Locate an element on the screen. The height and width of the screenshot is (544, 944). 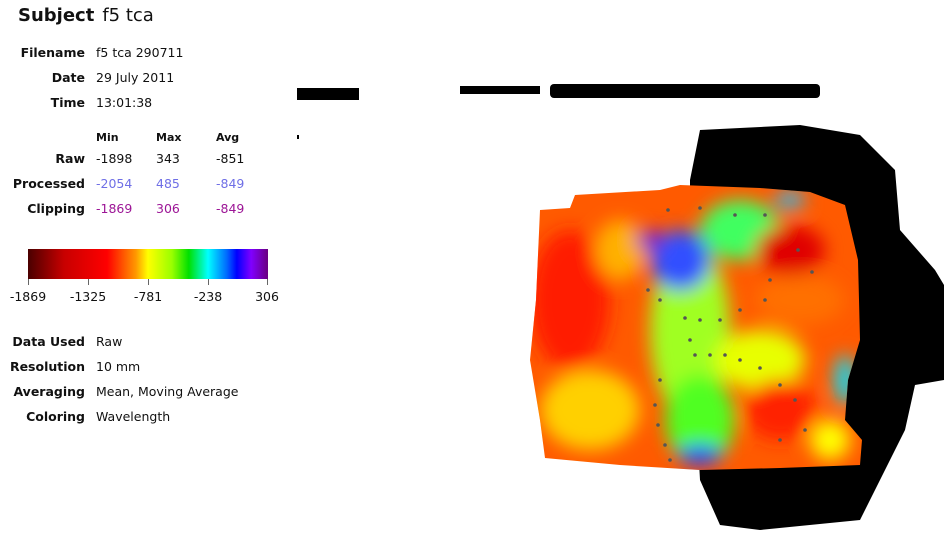
coloring-value: Wavelength is located at coordinates (133, 416).